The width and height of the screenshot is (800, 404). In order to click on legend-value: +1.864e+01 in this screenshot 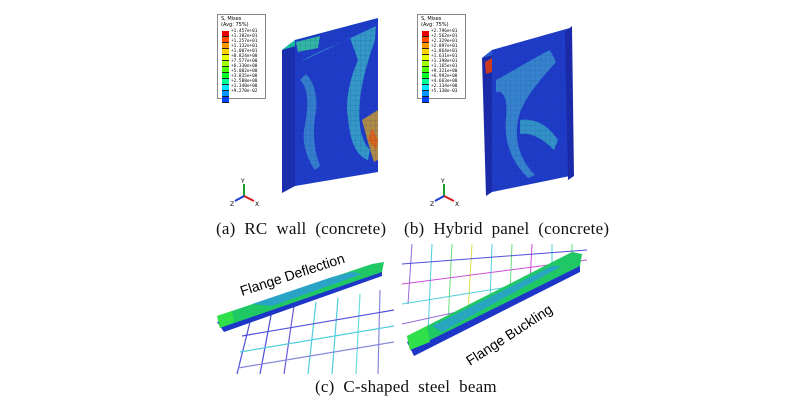, I will do `click(444, 51)`.